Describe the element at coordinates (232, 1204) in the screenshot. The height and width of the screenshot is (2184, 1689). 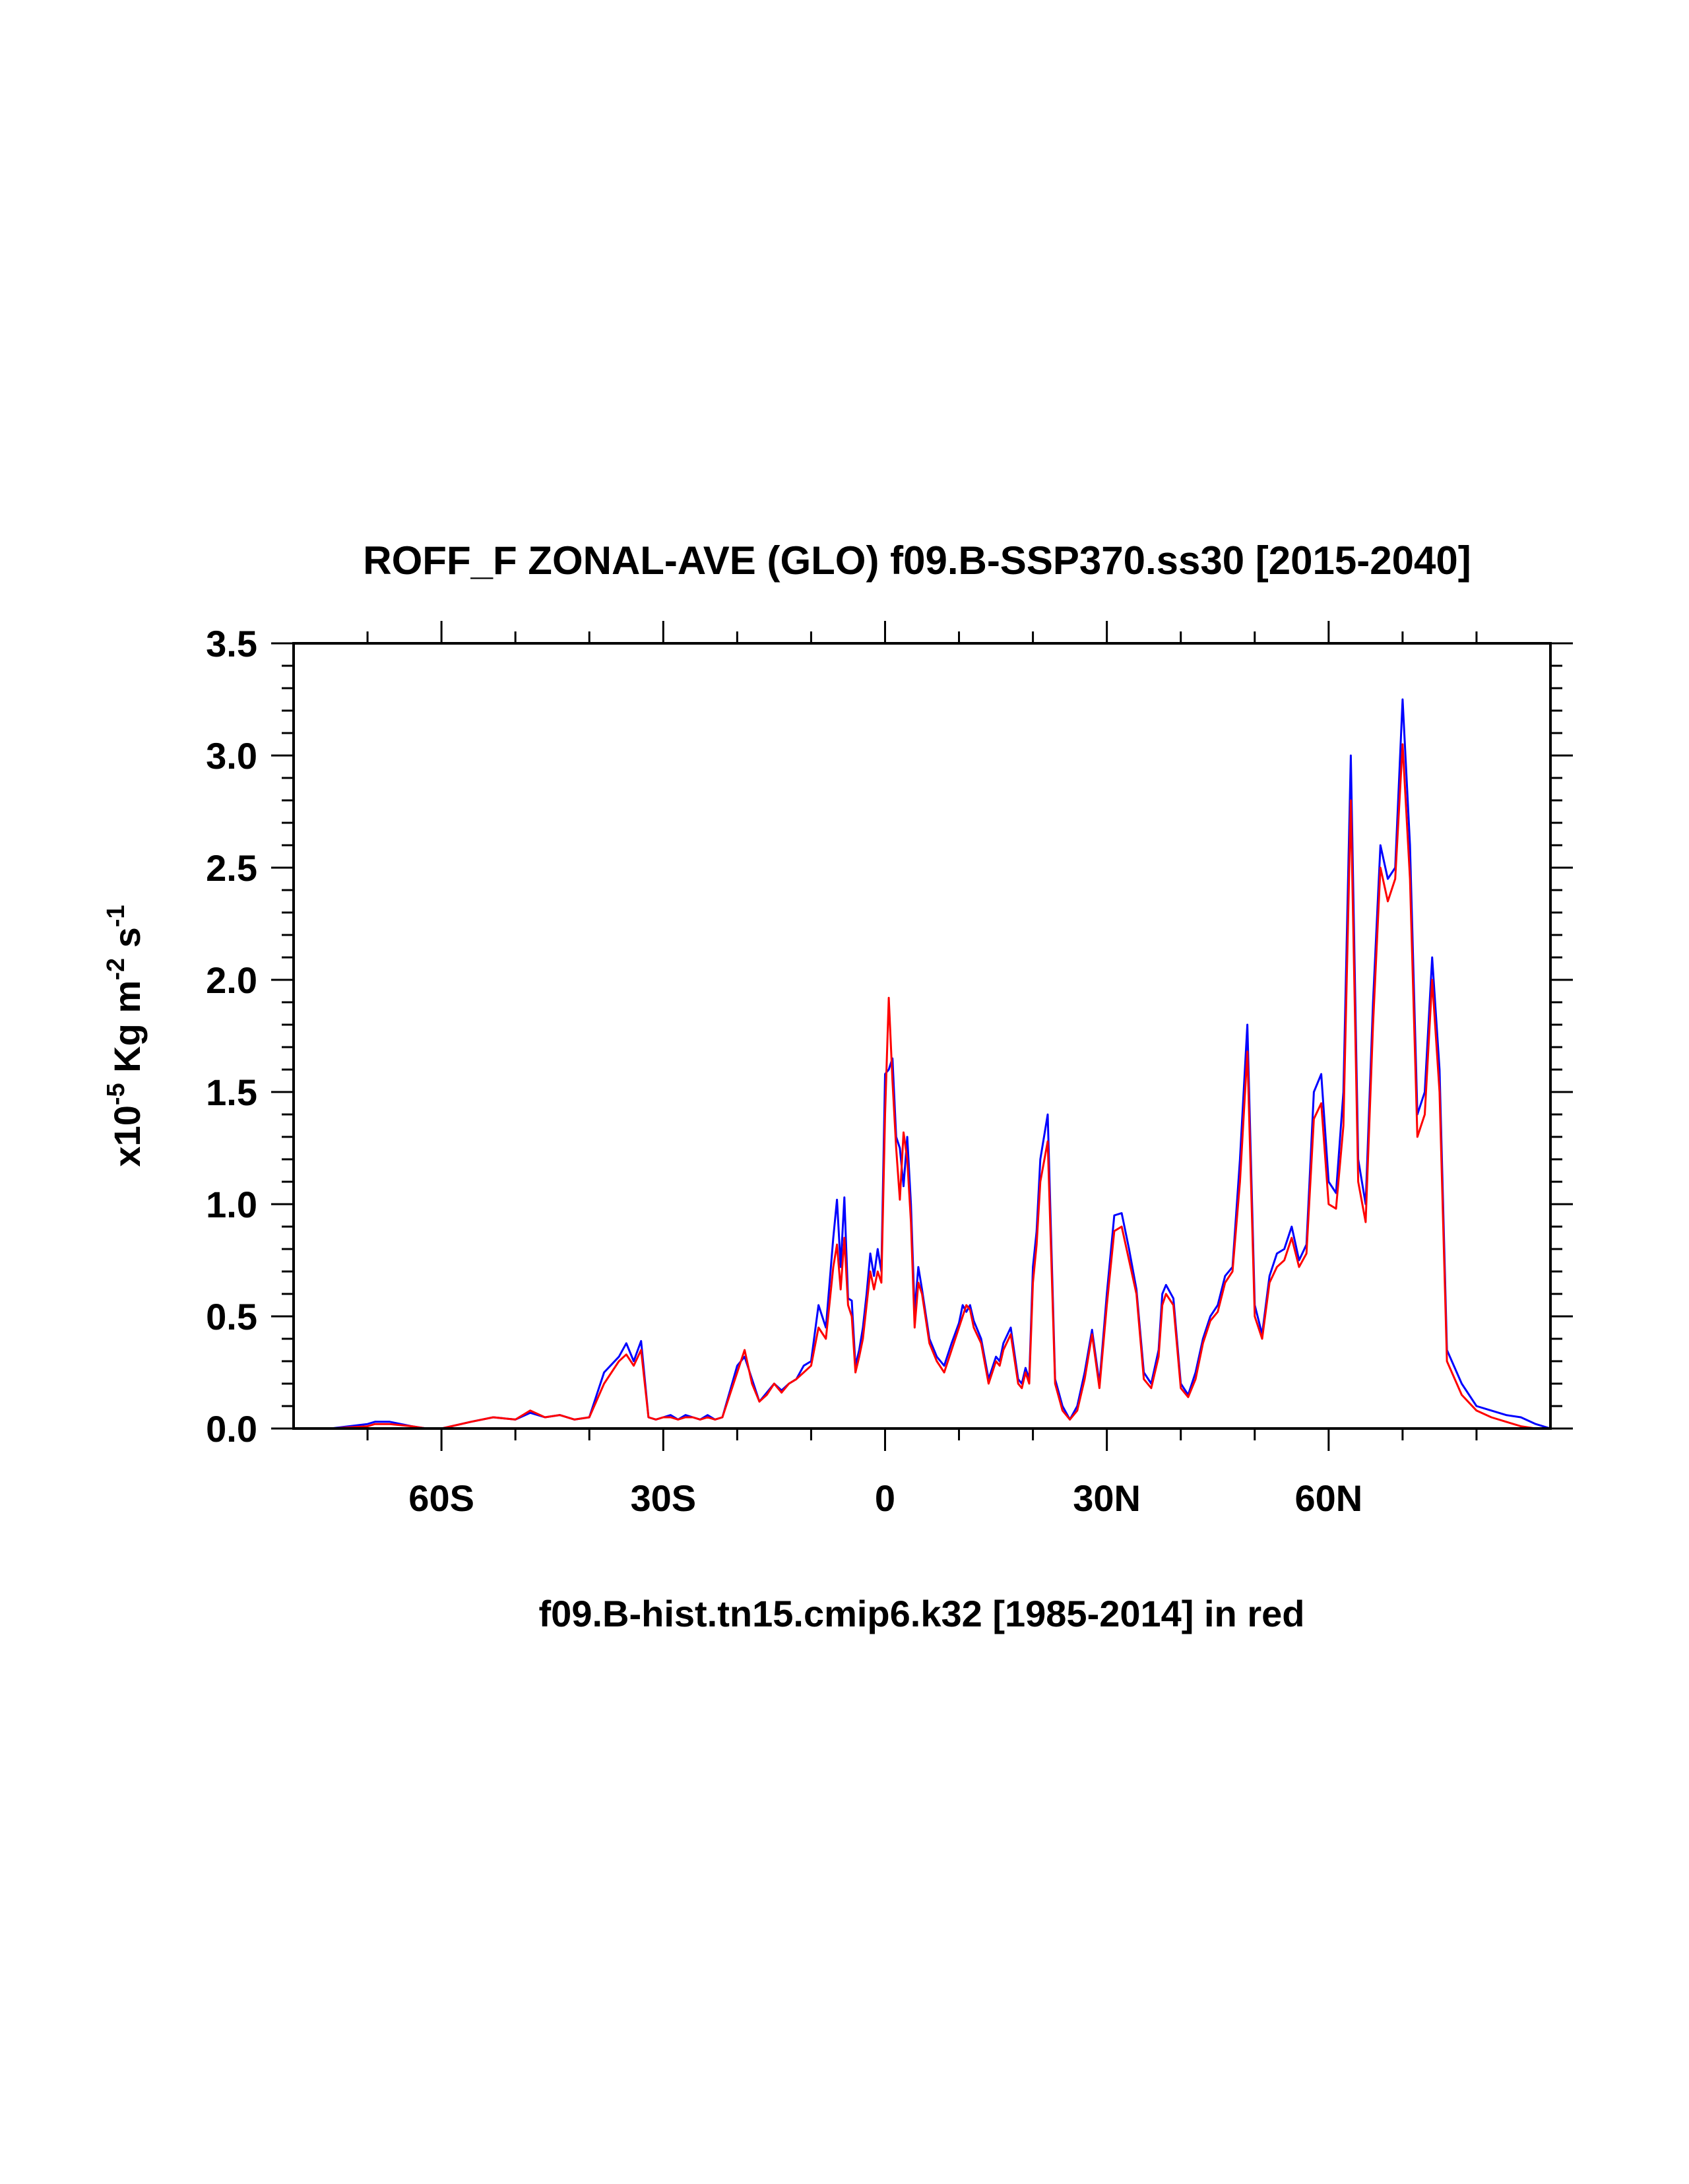
I see `y-tick-label: 1.0` at that location.